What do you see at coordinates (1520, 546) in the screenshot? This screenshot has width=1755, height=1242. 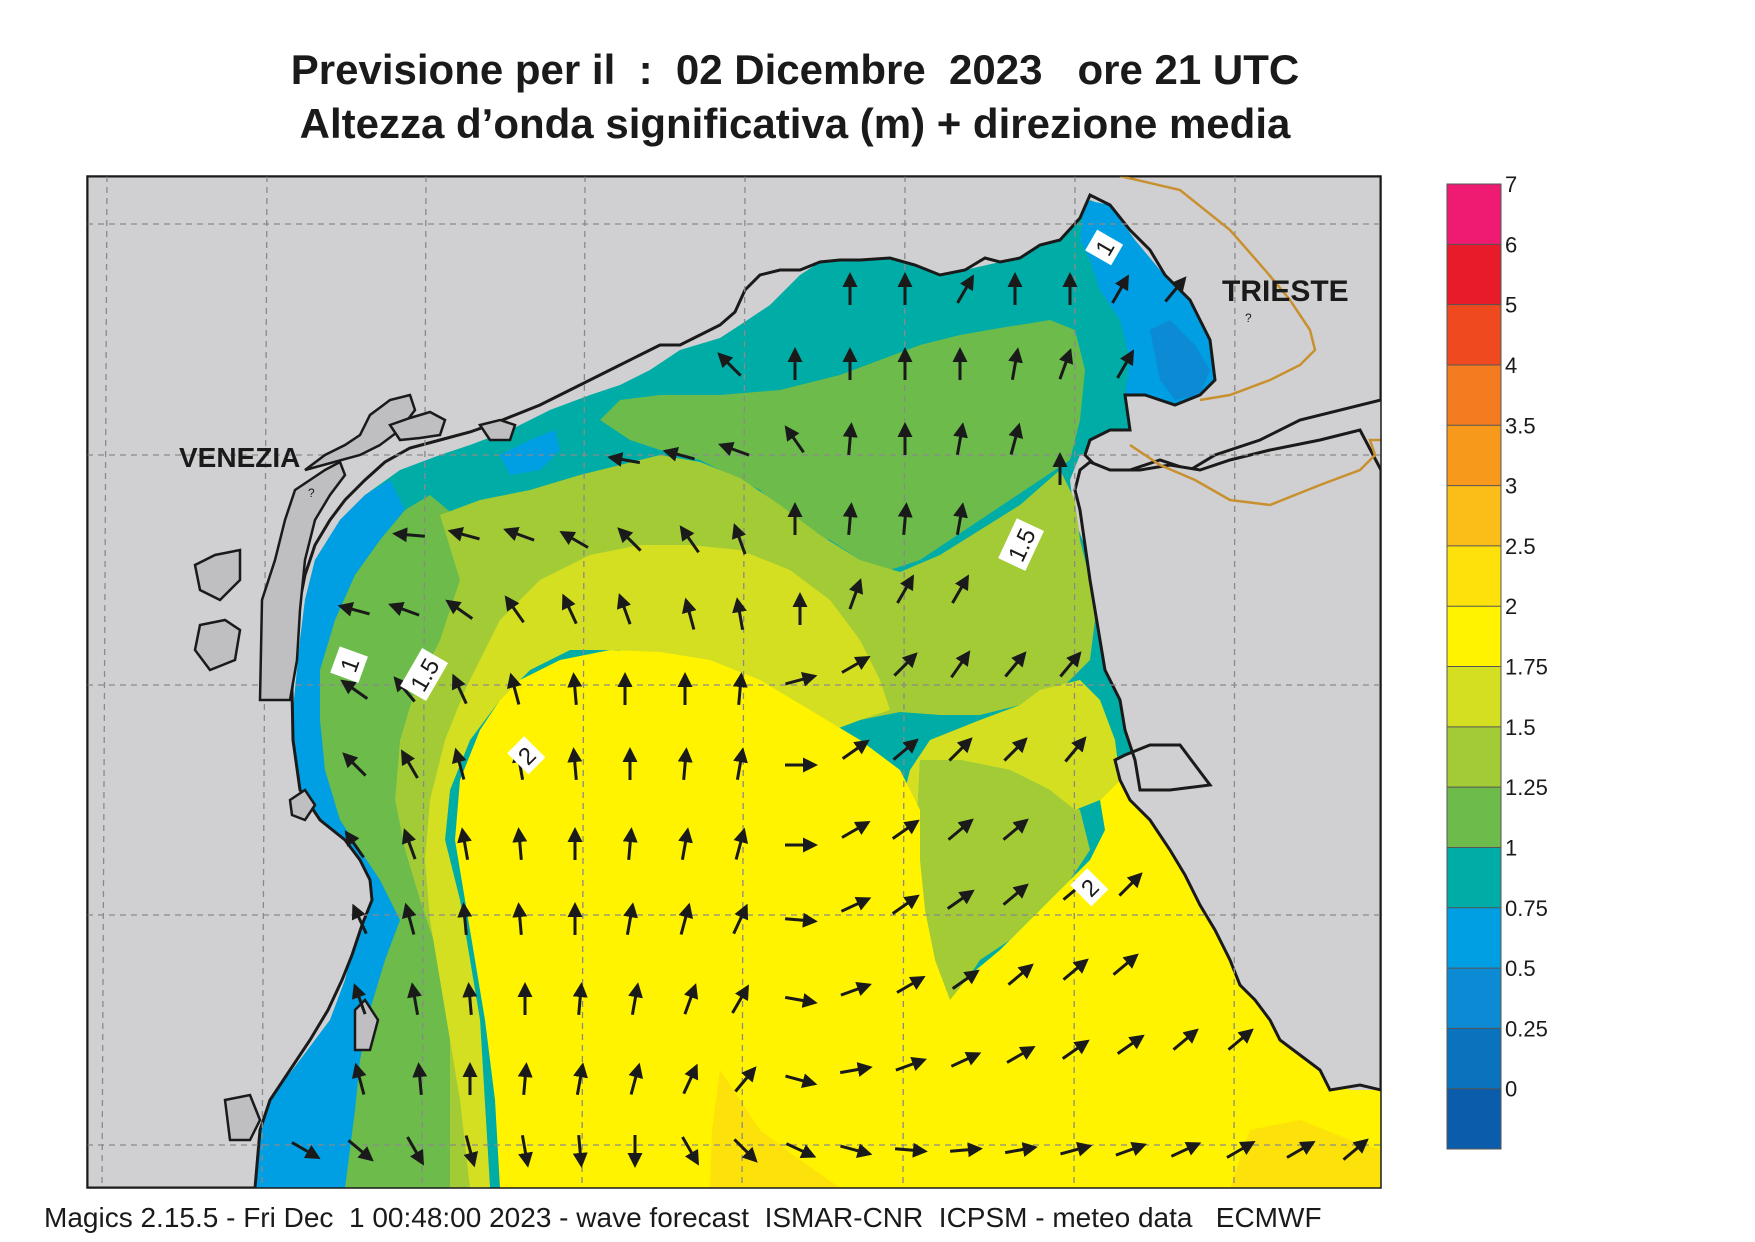 I see `colorbar-label: 2.5` at bounding box center [1520, 546].